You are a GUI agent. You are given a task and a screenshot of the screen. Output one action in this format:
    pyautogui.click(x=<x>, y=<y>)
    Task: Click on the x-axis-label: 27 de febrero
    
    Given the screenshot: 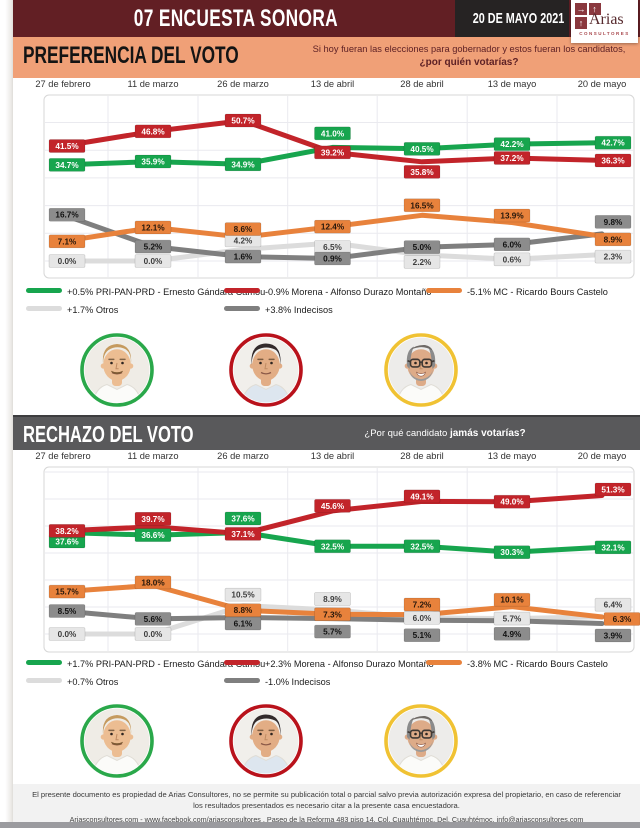 What is the action you would take?
    pyautogui.click(x=63, y=456)
    